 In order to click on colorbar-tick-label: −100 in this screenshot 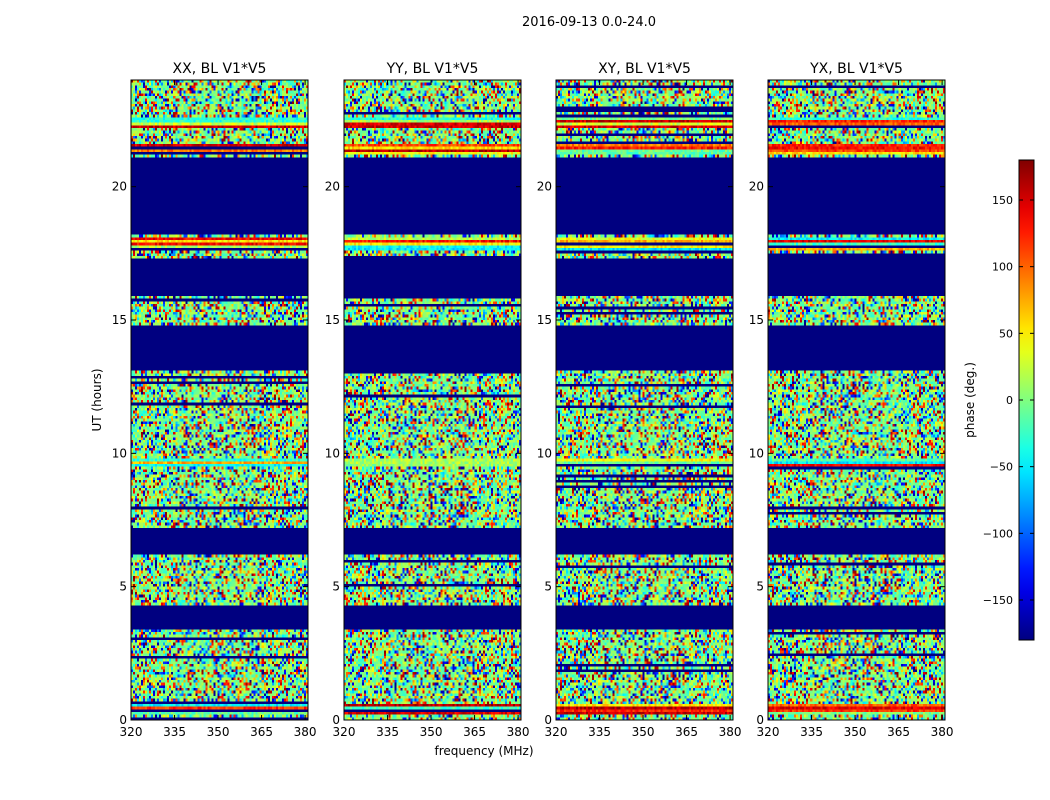, I will do `click(998, 533)`.